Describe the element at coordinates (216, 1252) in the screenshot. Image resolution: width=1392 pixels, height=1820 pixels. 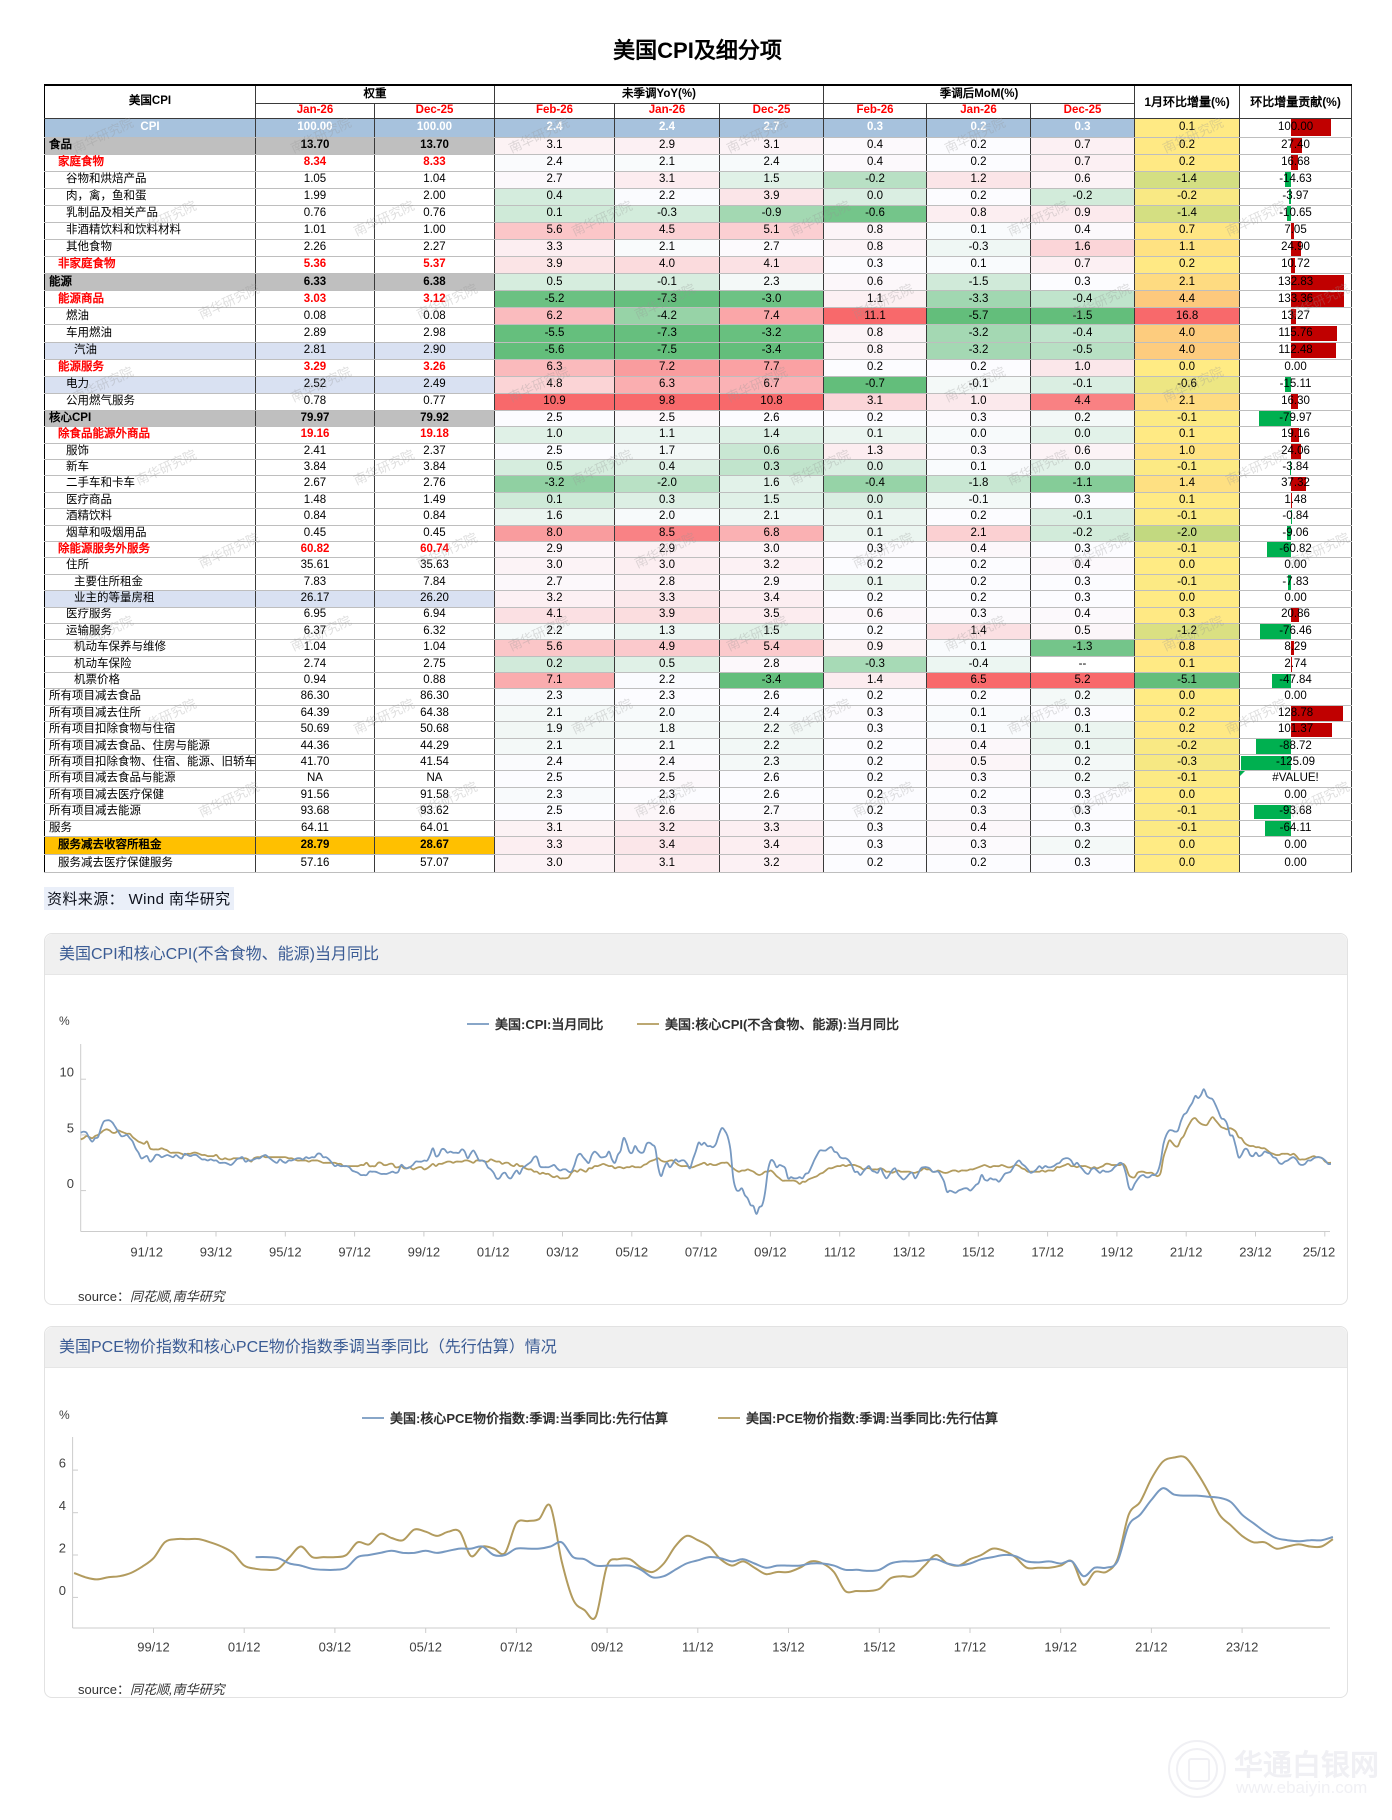
I see `svg-text: 93/12` at that location.